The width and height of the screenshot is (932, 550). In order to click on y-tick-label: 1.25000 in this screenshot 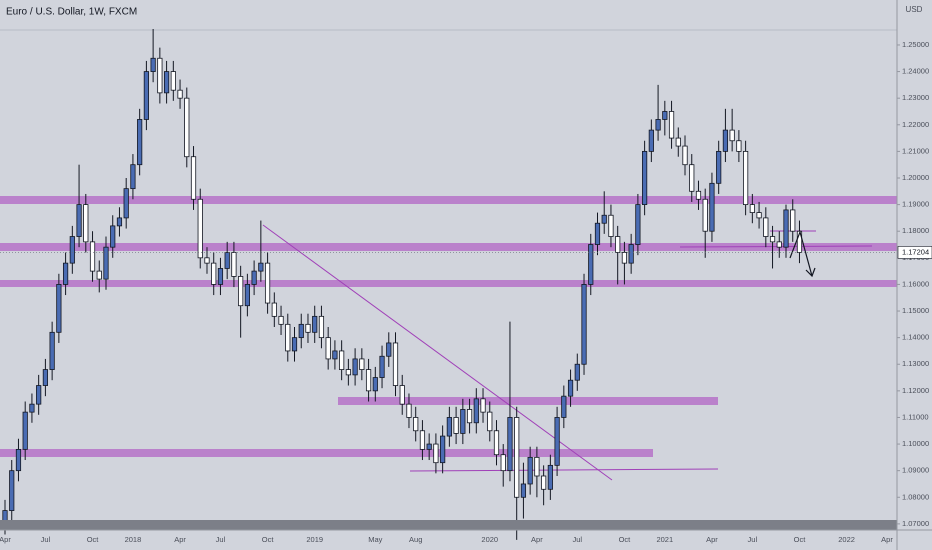, I will do `click(915, 44)`.